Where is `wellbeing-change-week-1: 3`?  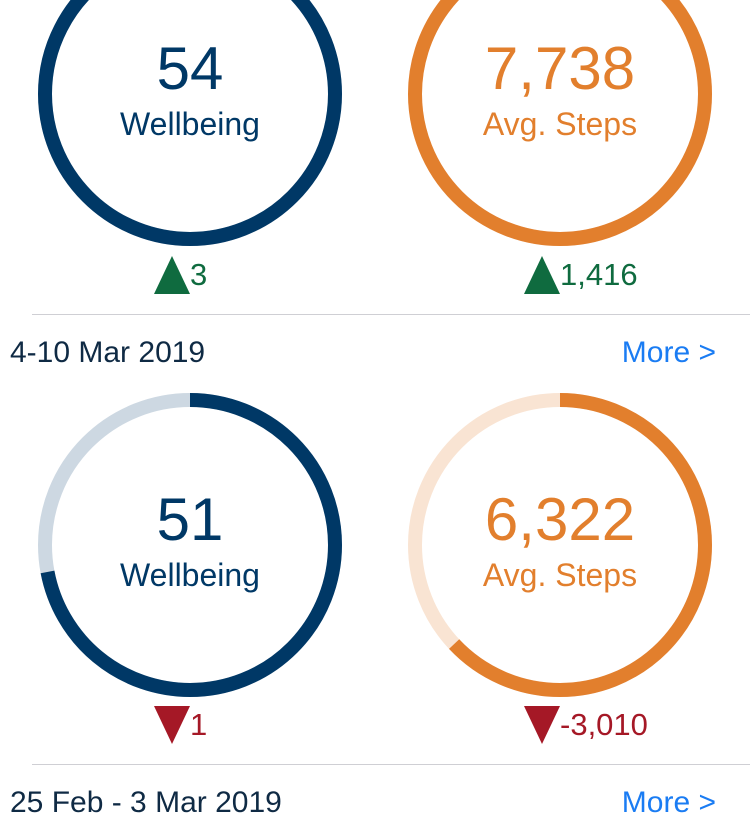 wellbeing-change-week-1: 3 is located at coordinates (180, 275).